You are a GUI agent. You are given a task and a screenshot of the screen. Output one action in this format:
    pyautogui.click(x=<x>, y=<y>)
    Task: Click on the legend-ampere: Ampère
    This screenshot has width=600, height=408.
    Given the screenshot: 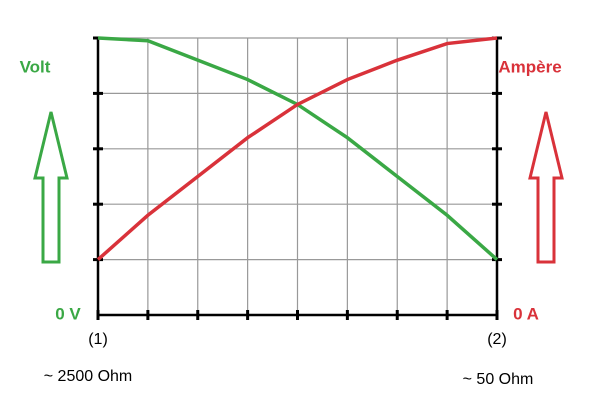 What is the action you would take?
    pyautogui.click(x=529, y=66)
    